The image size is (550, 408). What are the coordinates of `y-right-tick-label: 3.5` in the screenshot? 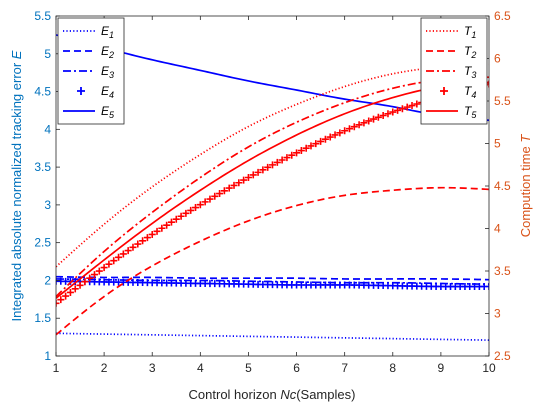 It's located at (502, 271).